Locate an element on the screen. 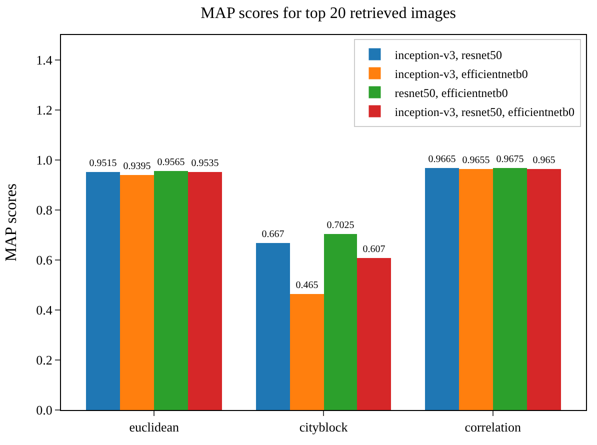  y-tick-label: 0.0 is located at coordinates (44, 410).